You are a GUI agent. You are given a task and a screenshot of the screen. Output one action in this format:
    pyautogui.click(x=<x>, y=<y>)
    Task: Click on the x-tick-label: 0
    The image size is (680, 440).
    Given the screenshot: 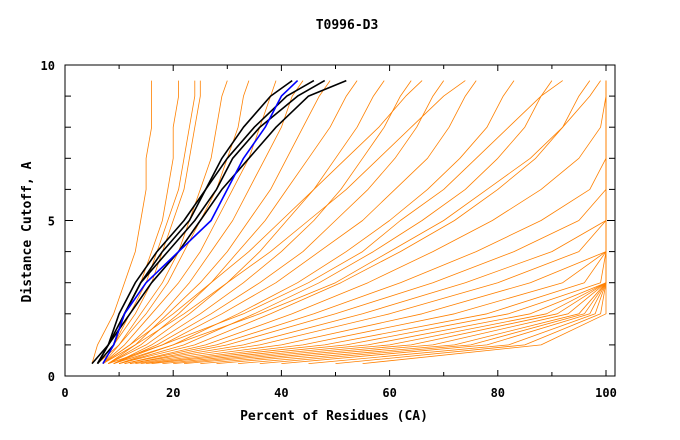 What is the action you would take?
    pyautogui.click(x=64, y=393)
    